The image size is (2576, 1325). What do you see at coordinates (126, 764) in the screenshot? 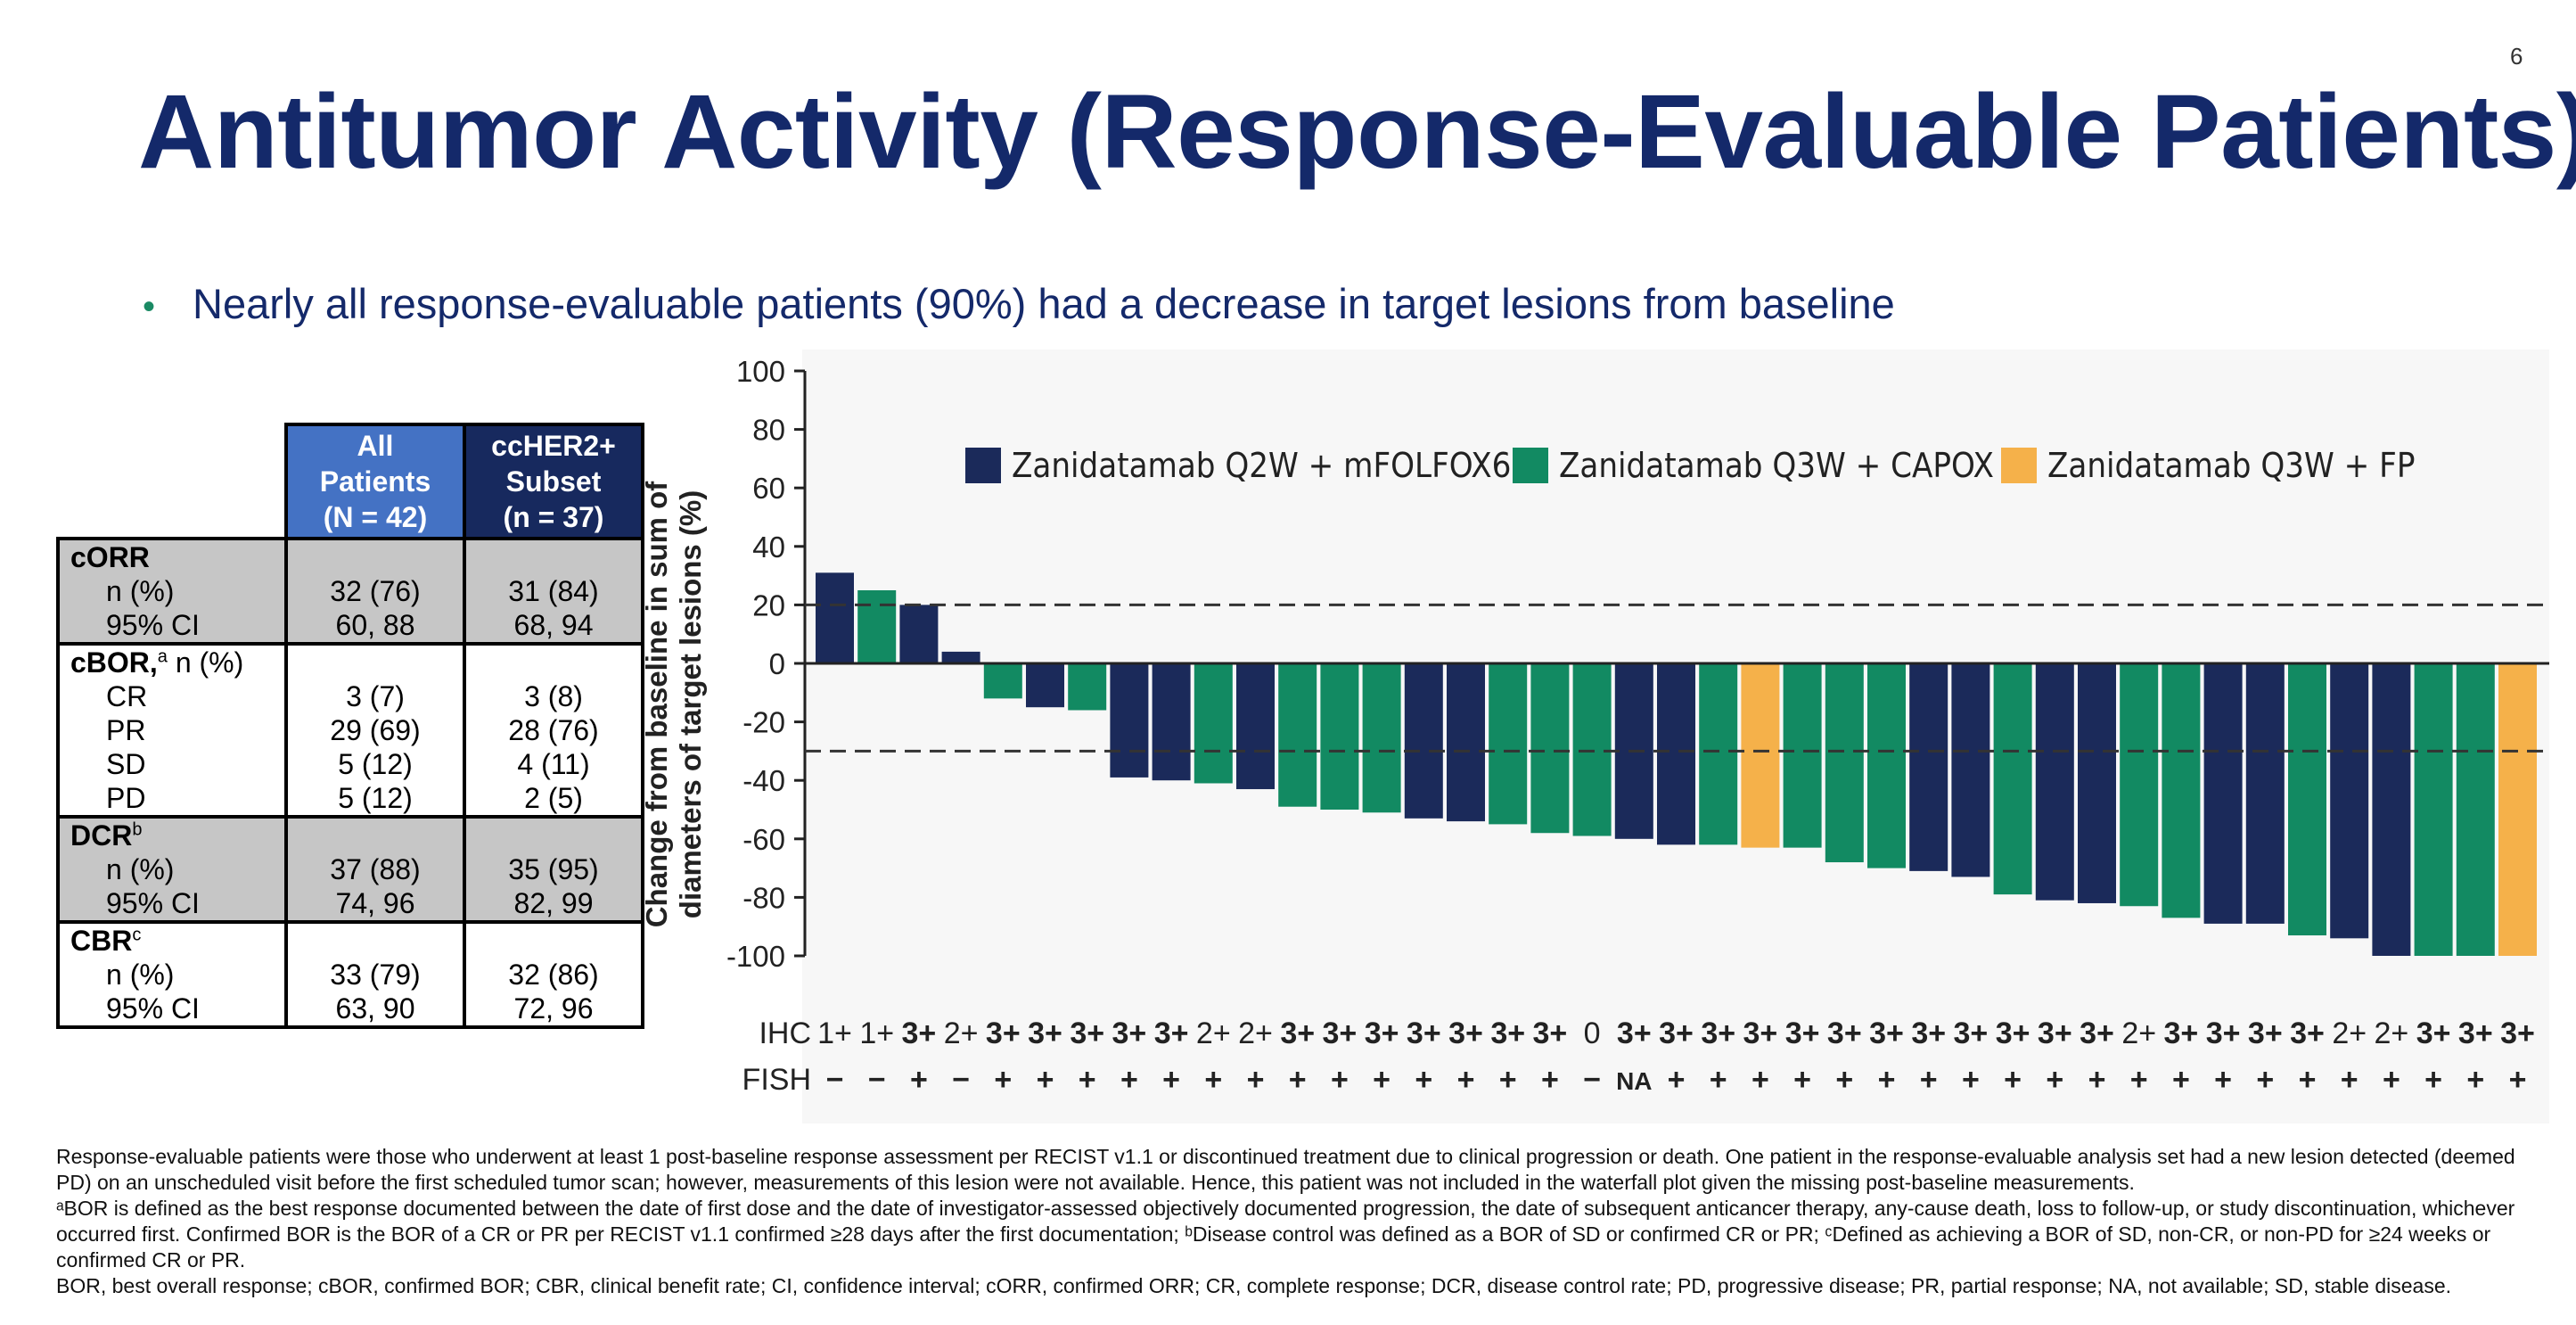
I see `row-label: SD` at bounding box center [126, 764].